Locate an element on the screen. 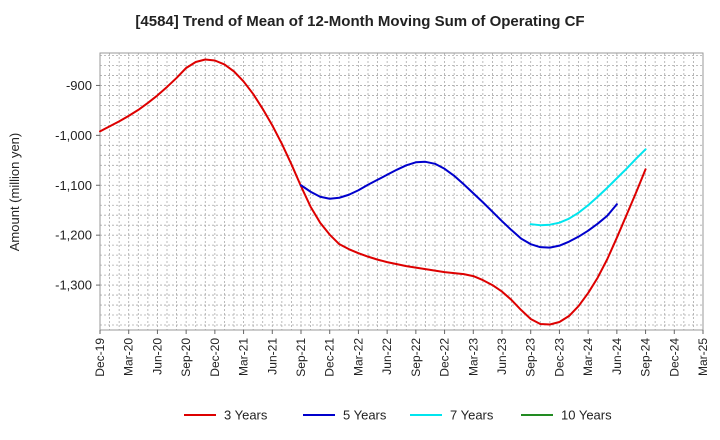 The width and height of the screenshot is (720, 440). x-tick-label: Mar-20 is located at coordinates (129, 357).